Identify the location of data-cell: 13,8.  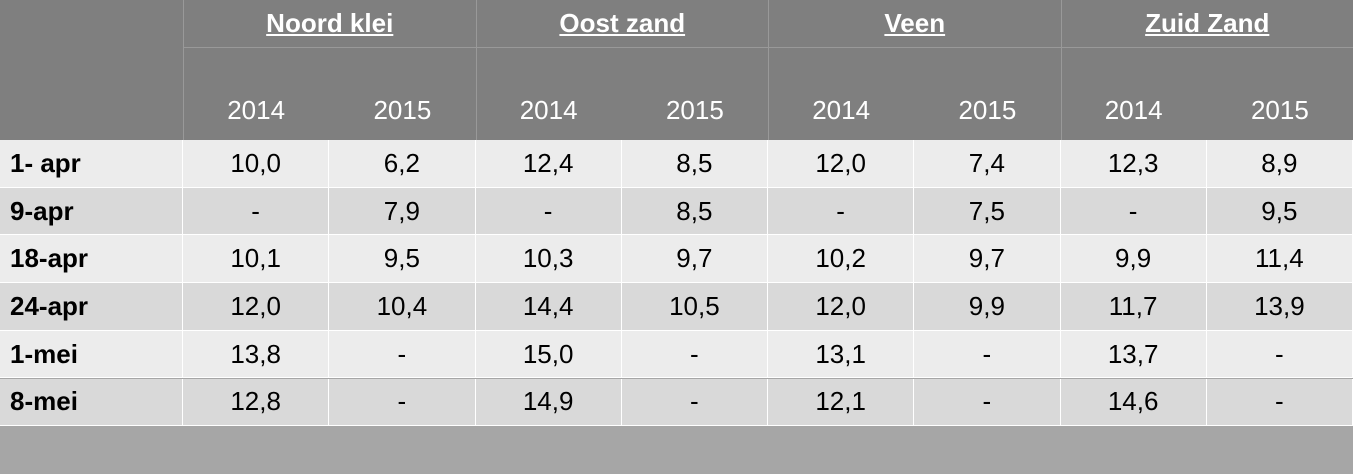
(256, 354).